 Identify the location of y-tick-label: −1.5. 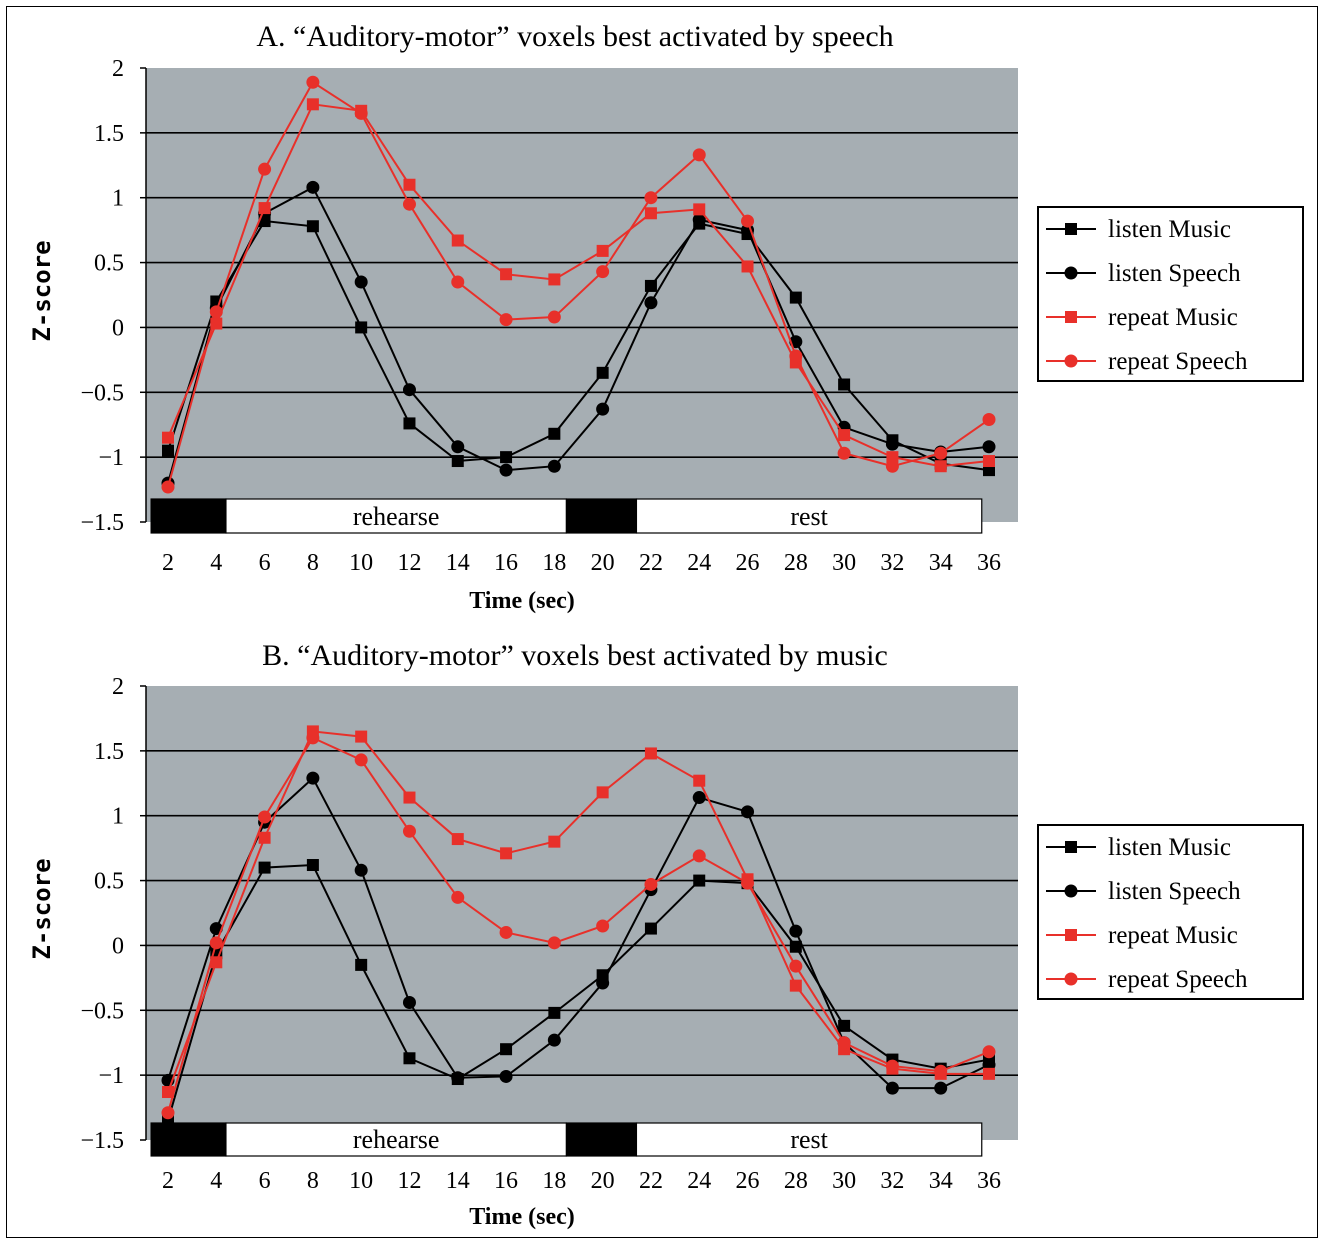
(102, 1141).